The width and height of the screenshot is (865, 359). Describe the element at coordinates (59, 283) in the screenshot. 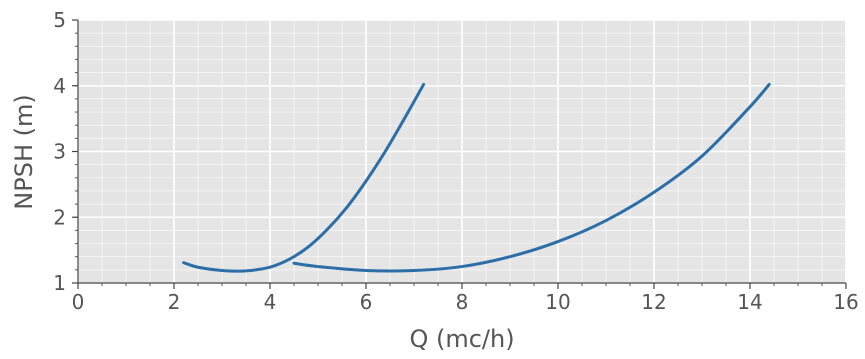

I see `y-tick-label: 1` at that location.